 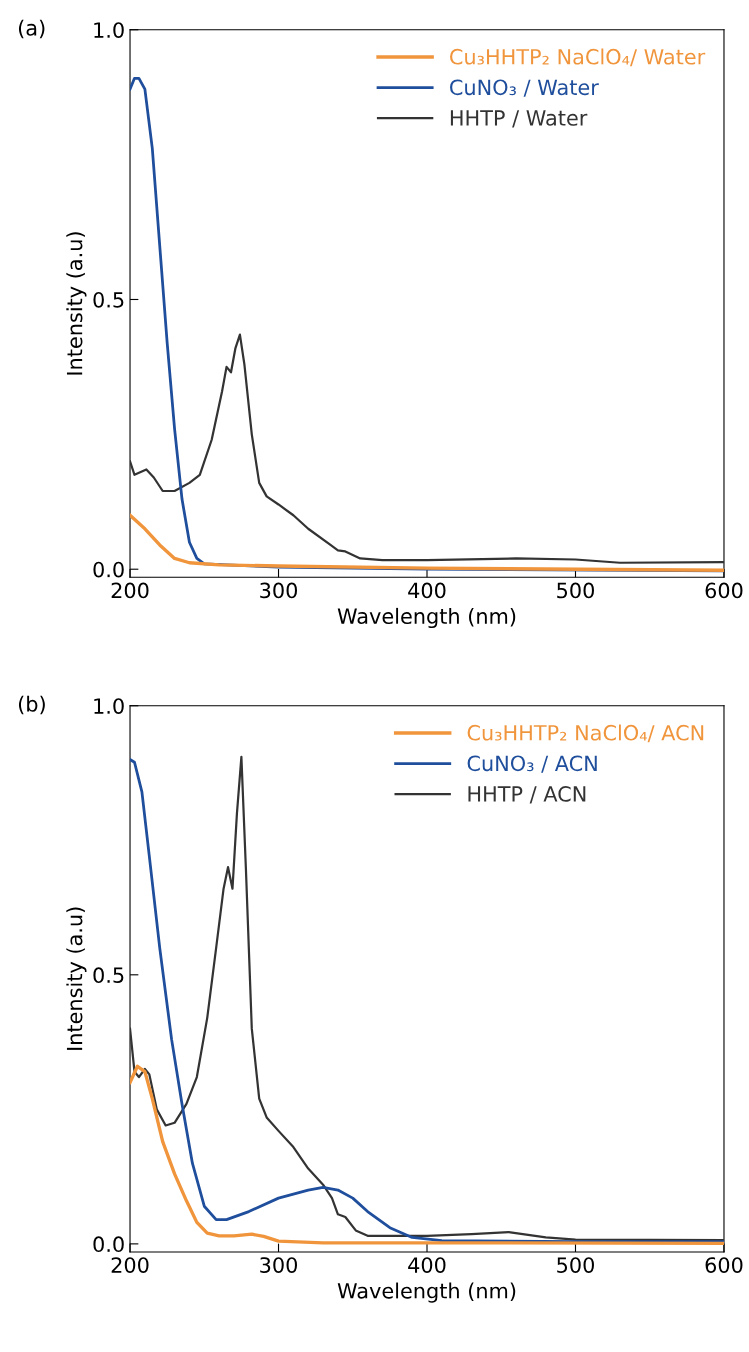 What do you see at coordinates (524, 88) in the screenshot?
I see `legend-label: CuNO₃ / Water` at bounding box center [524, 88].